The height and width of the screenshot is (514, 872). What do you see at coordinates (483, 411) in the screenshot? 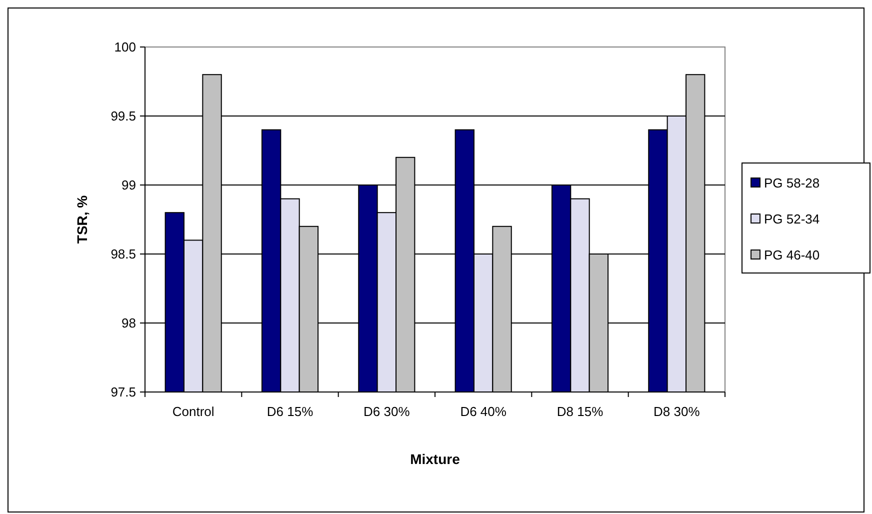
I see `x-tick-label: D6 40%` at bounding box center [483, 411].